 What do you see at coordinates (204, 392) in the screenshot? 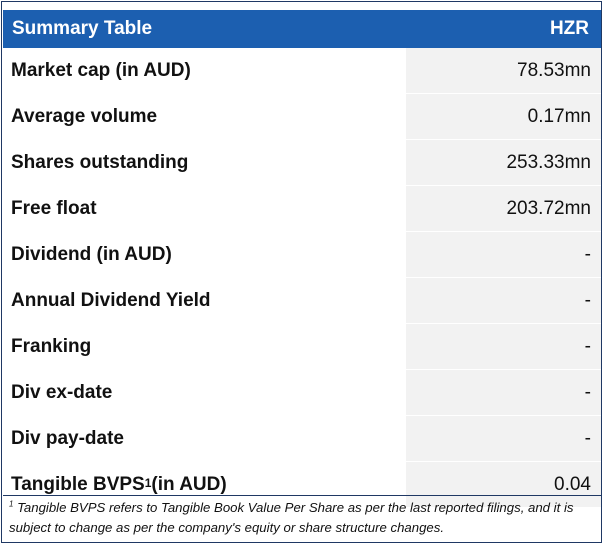
I see `row-label: Div ex-date` at bounding box center [204, 392].